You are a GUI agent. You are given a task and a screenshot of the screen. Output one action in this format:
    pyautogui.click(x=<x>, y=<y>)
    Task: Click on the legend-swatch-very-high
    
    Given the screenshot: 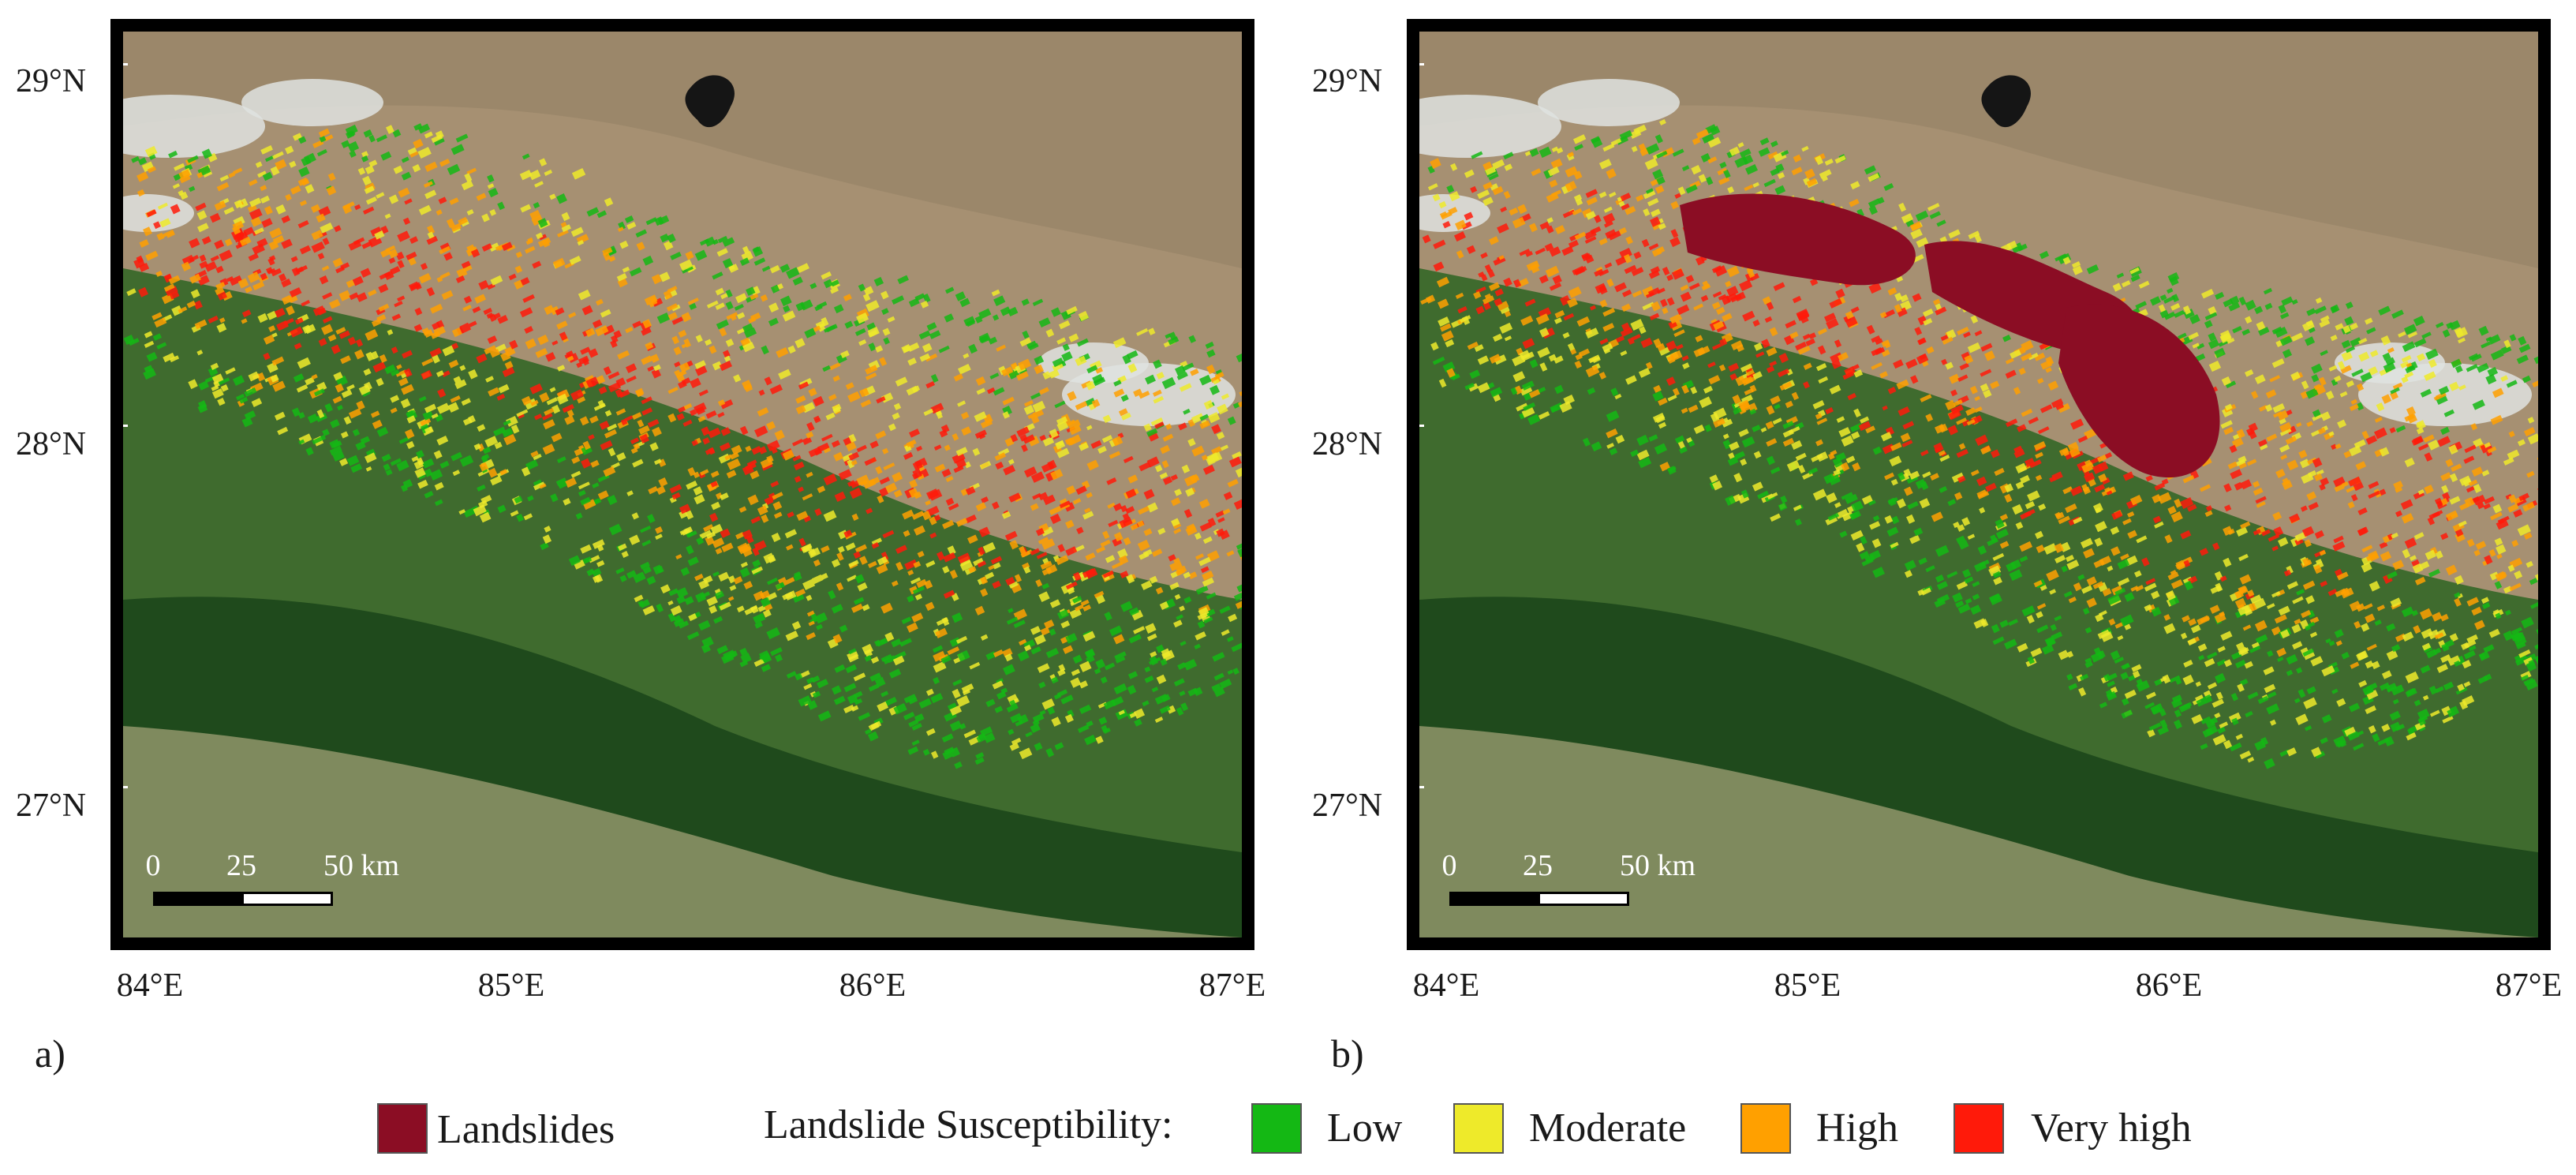 What is the action you would take?
    pyautogui.click(x=1978, y=1128)
    